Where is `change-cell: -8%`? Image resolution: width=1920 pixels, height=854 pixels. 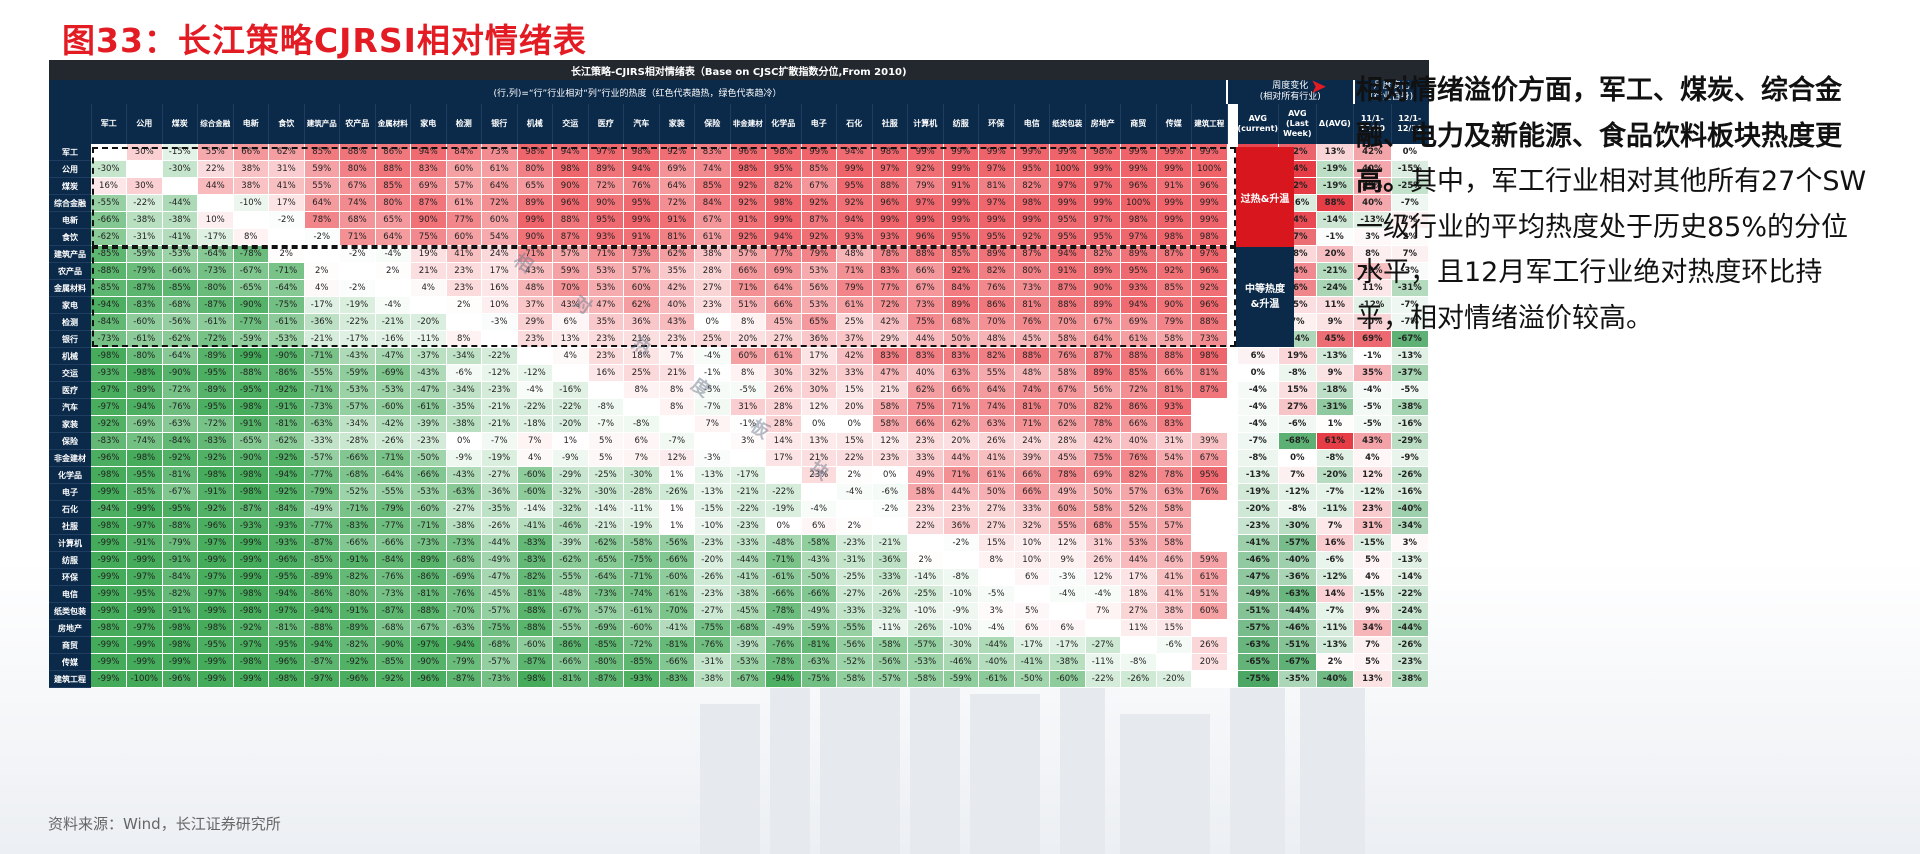
change-cell: -8% is located at coordinates (1258, 458).